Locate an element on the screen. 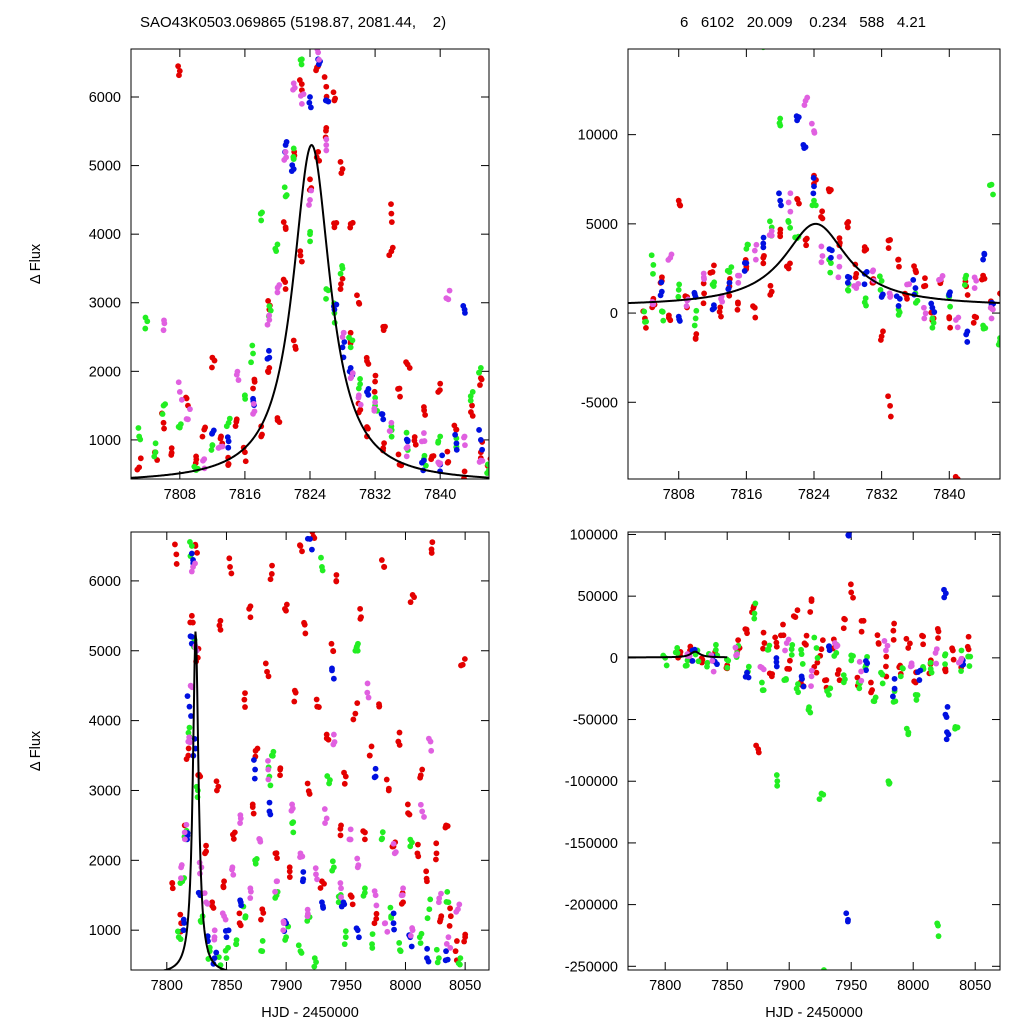 The width and height of the screenshot is (1024, 1024). x-tick-label: 7850 is located at coordinates (226, 986).